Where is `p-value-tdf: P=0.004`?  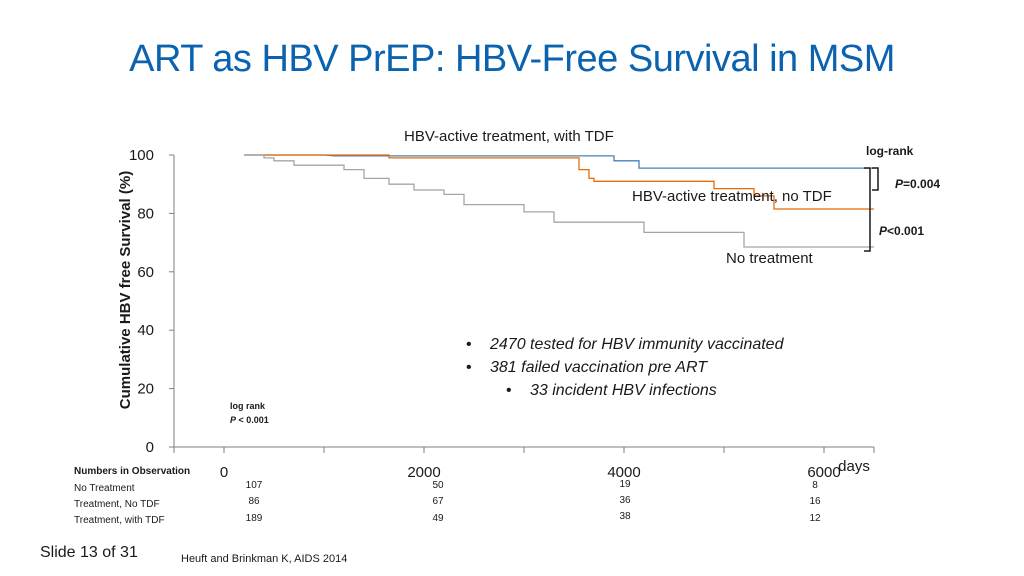
p-value-tdf: P=0.004 is located at coordinates (917, 184).